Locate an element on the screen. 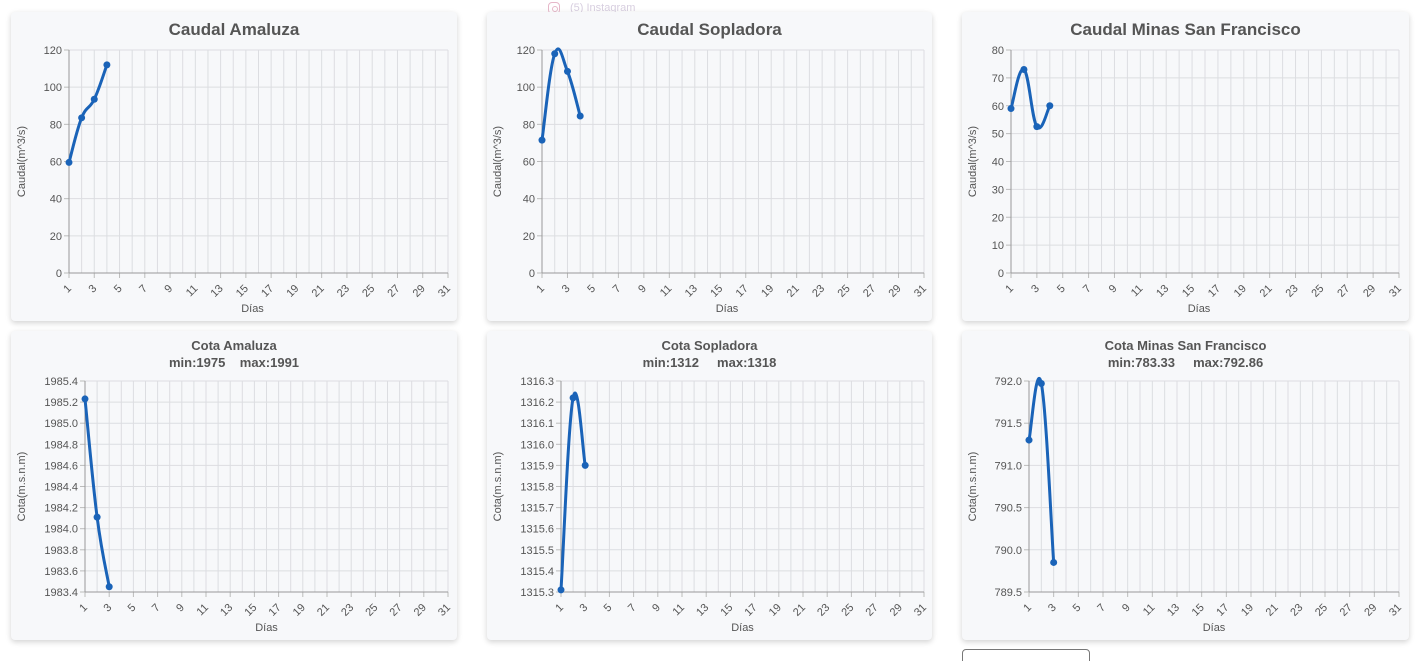  x-tick-label: 17 is located at coordinates (742, 291).